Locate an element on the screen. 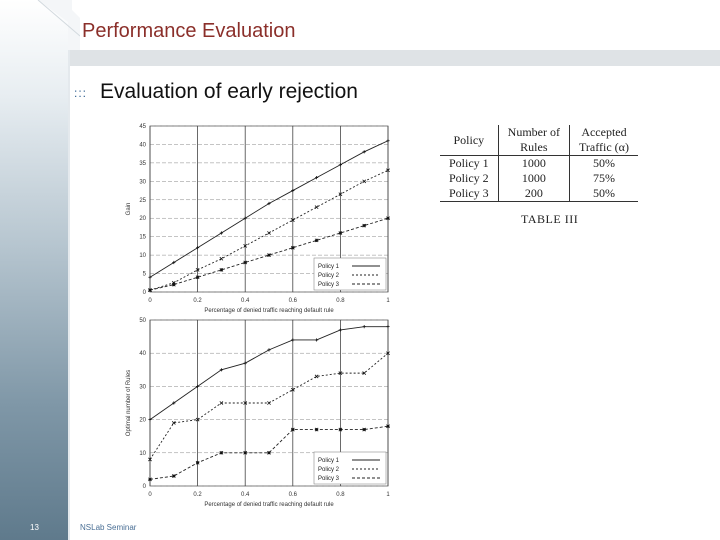 The height and width of the screenshot is (540, 720). y-tick-label: 15 is located at coordinates (142, 238).